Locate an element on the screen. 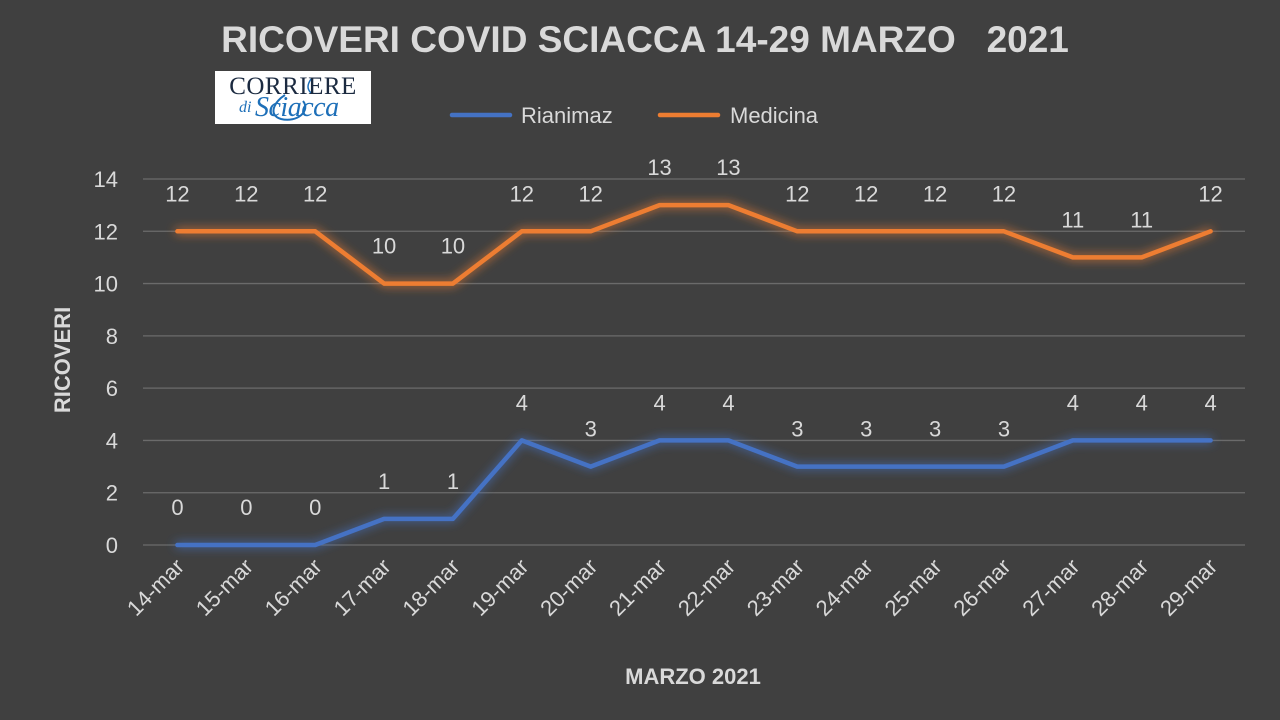 Image resolution: width=1280 pixels, height=720 pixels. y-tick-label: 8 is located at coordinates (112, 336).